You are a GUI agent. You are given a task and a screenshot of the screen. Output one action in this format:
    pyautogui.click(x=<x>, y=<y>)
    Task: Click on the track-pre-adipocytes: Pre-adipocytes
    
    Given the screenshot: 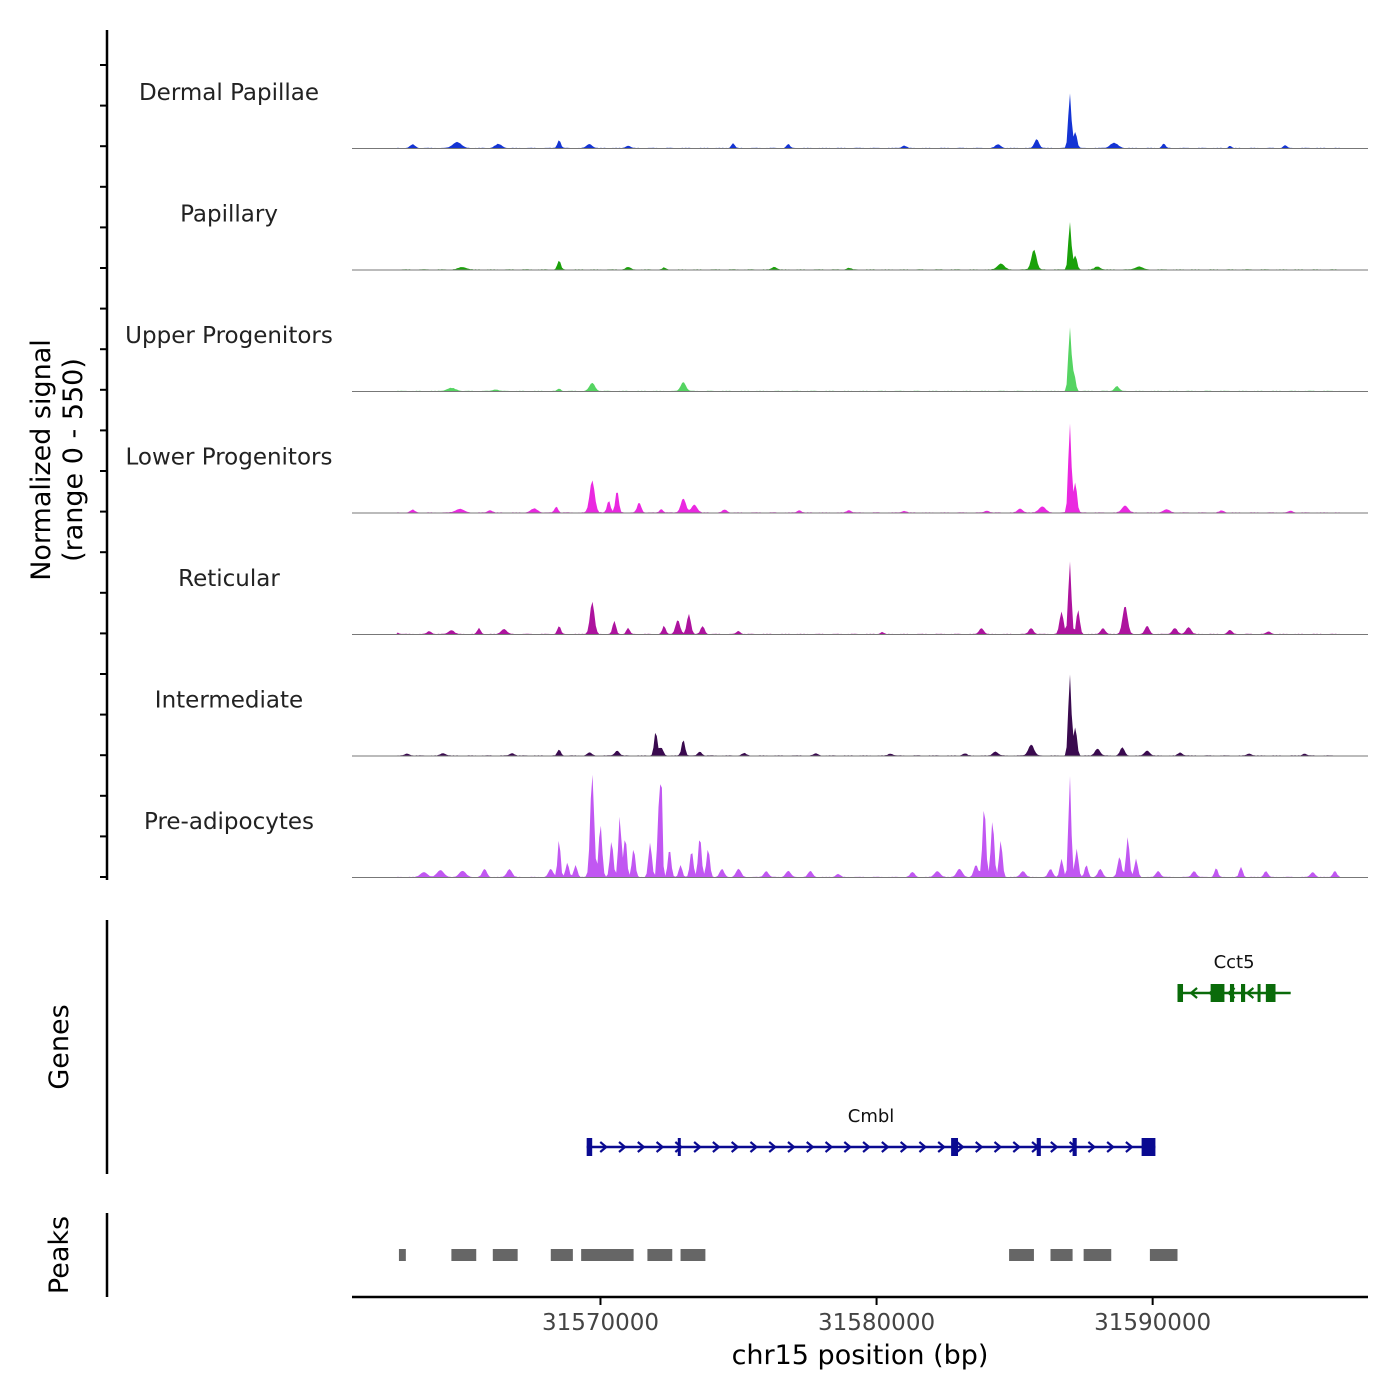 What is the action you would take?
    pyautogui.click(x=756, y=826)
    